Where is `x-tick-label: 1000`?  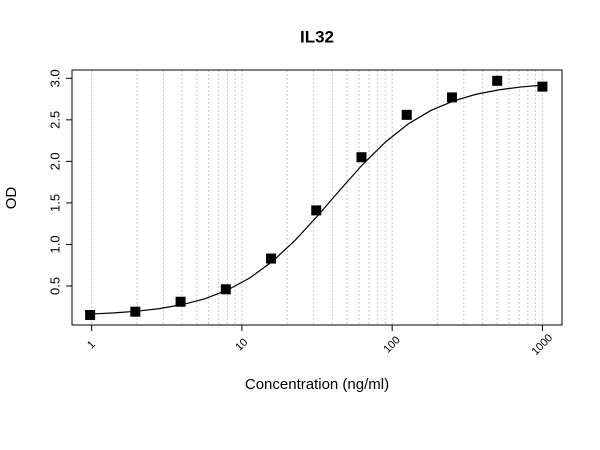
x-tick-label: 1000 is located at coordinates (542, 345).